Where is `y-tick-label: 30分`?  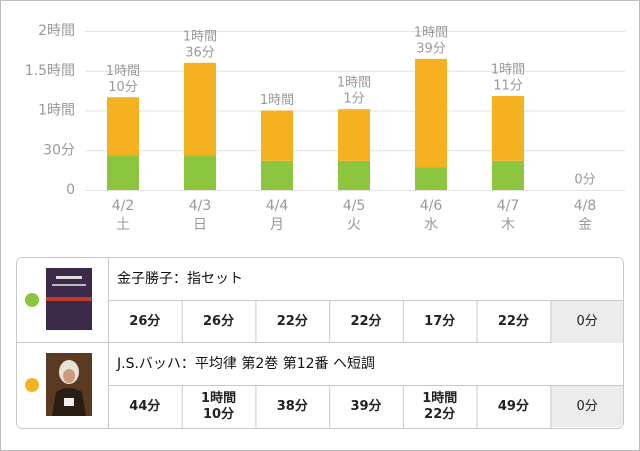
y-tick-label: 30分 is located at coordinates (59, 150).